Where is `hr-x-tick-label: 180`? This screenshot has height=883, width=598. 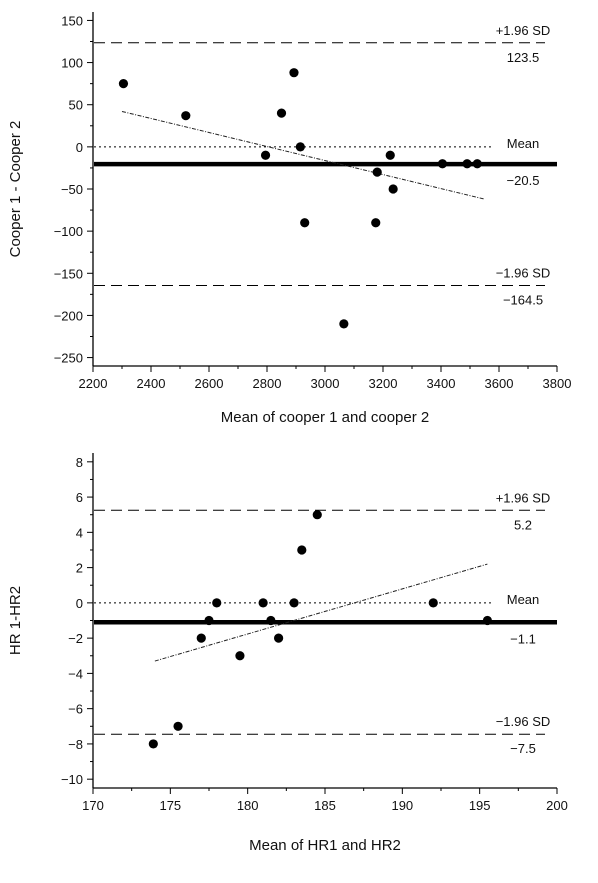 hr-x-tick-label: 180 is located at coordinates (248, 805).